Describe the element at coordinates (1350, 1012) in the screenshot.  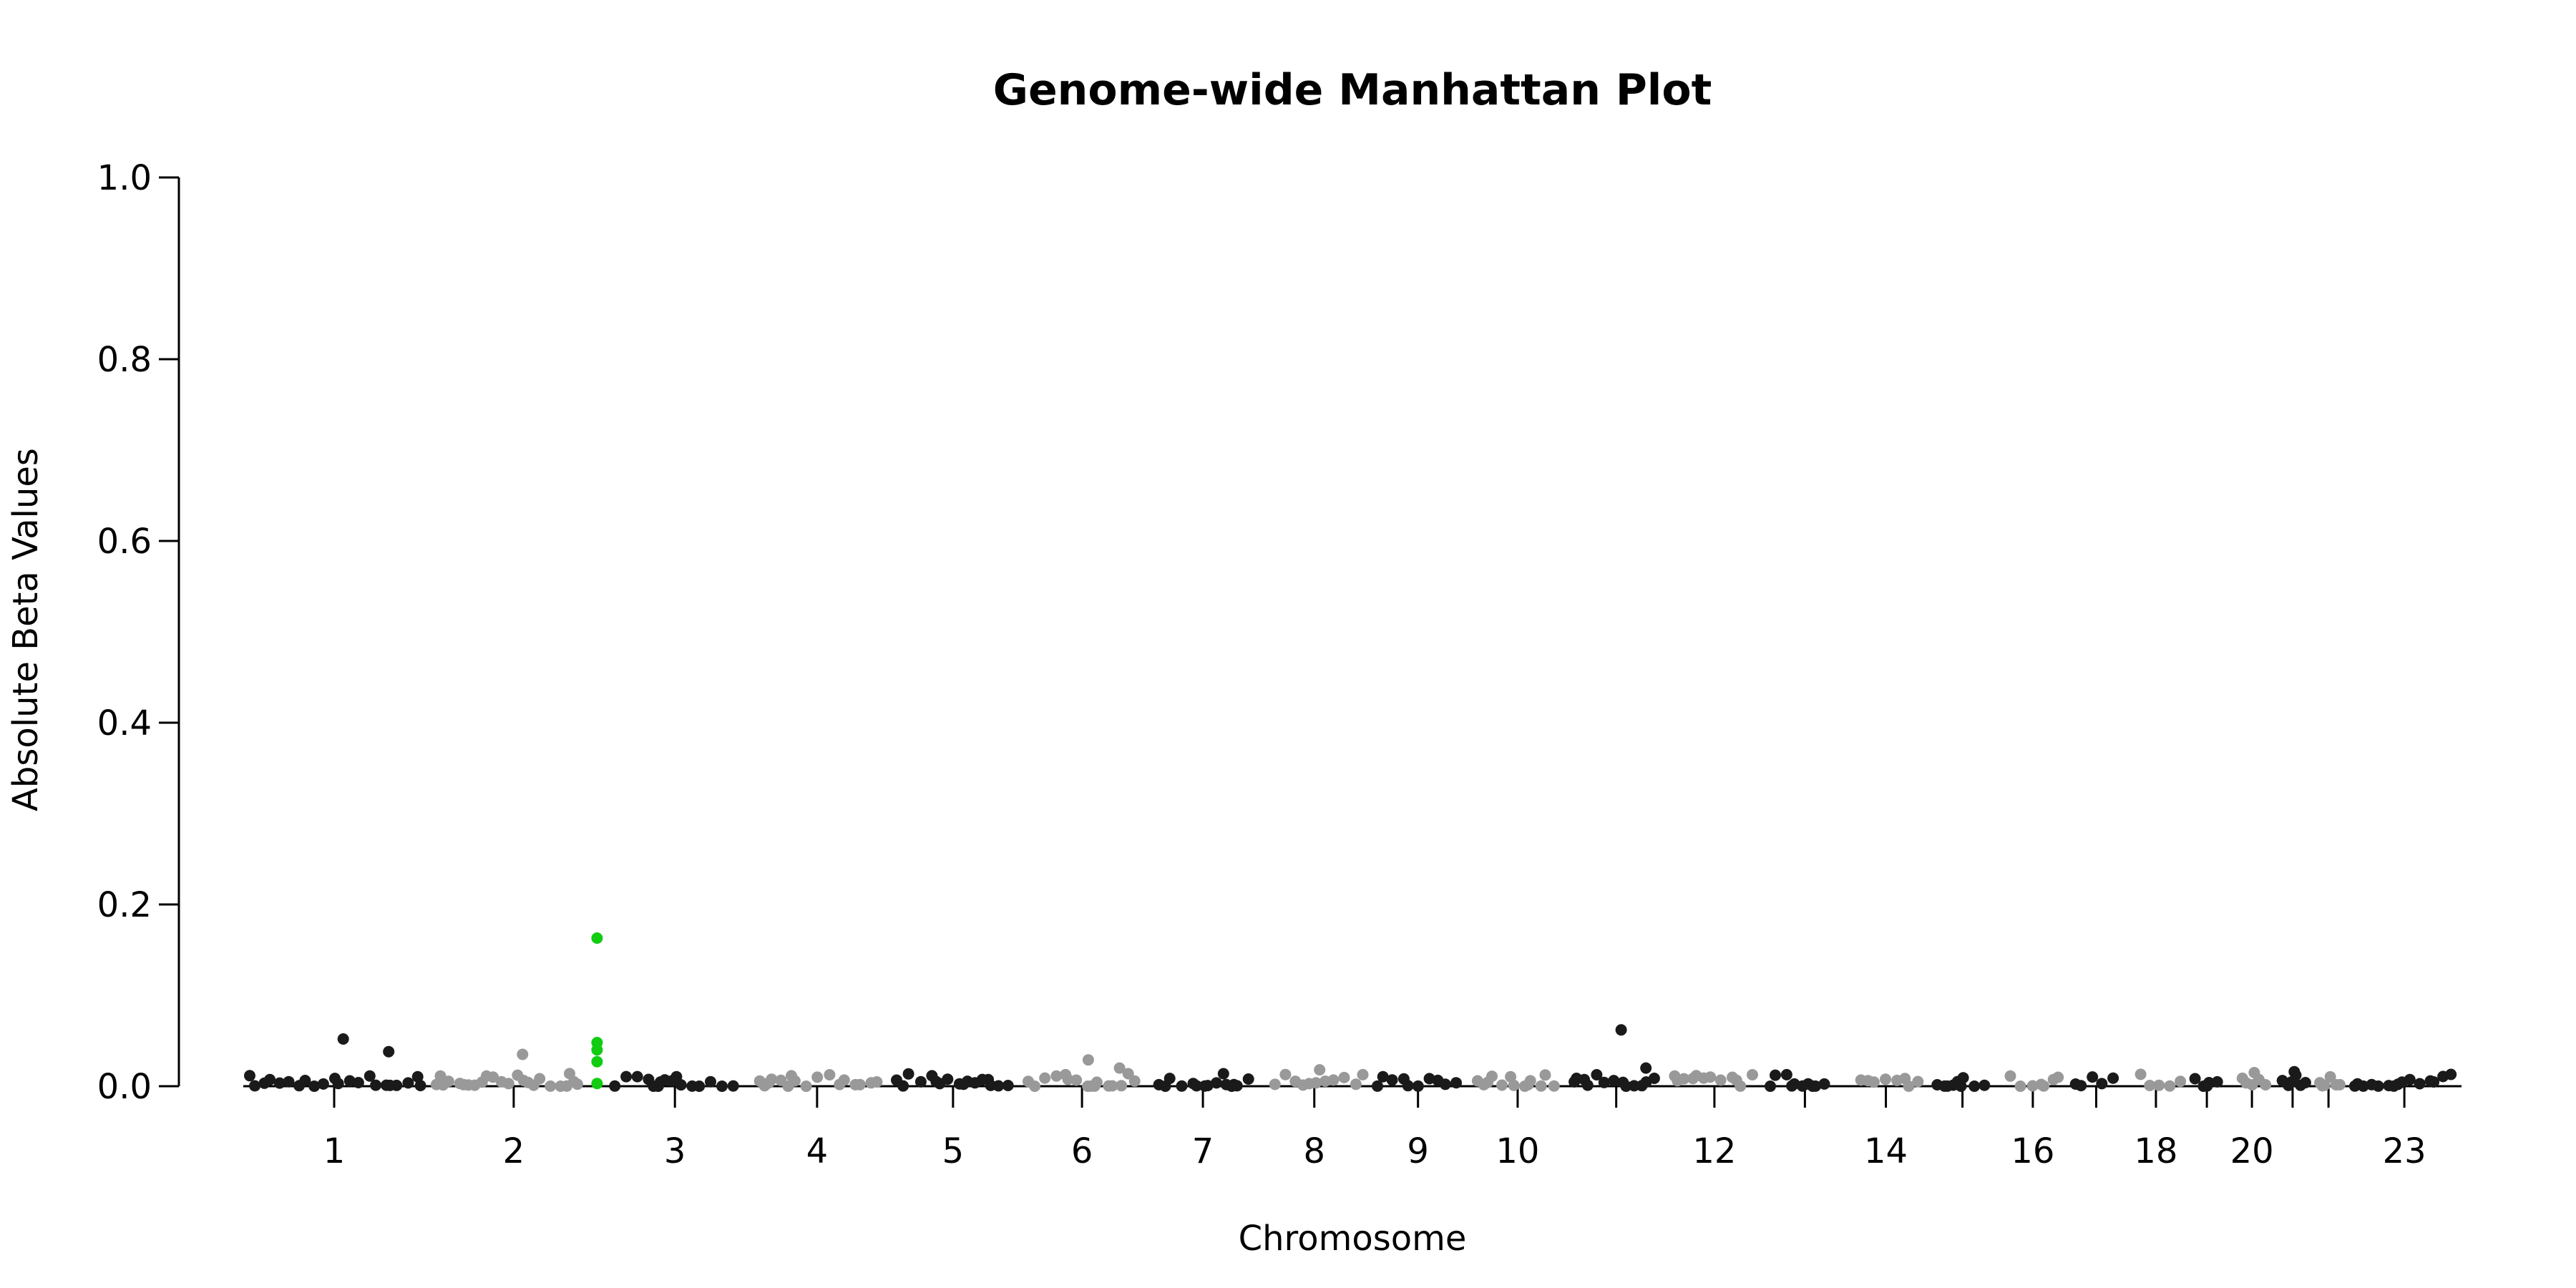
I see `data-points` at that location.